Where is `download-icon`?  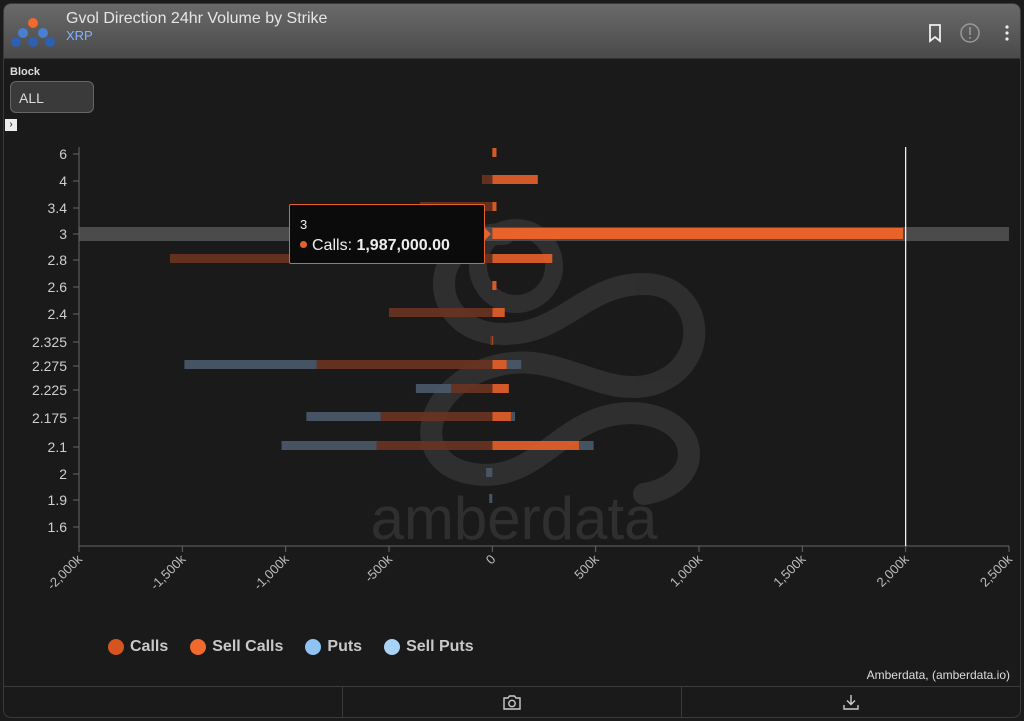 download-icon is located at coordinates (851, 702).